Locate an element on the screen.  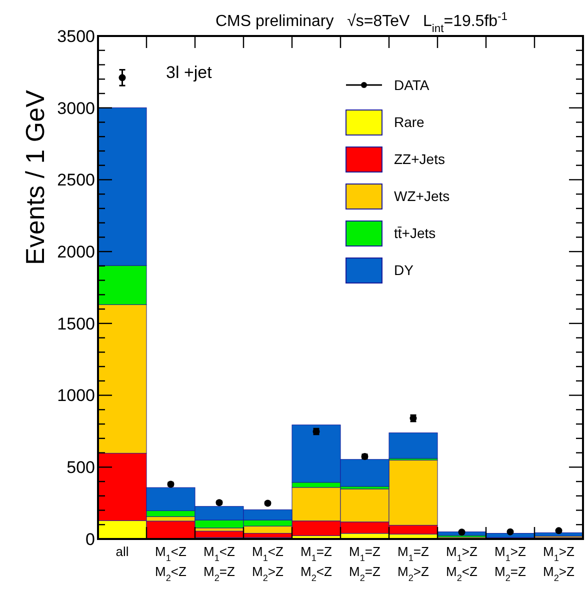
legend-label: DY is located at coordinates (404, 270).